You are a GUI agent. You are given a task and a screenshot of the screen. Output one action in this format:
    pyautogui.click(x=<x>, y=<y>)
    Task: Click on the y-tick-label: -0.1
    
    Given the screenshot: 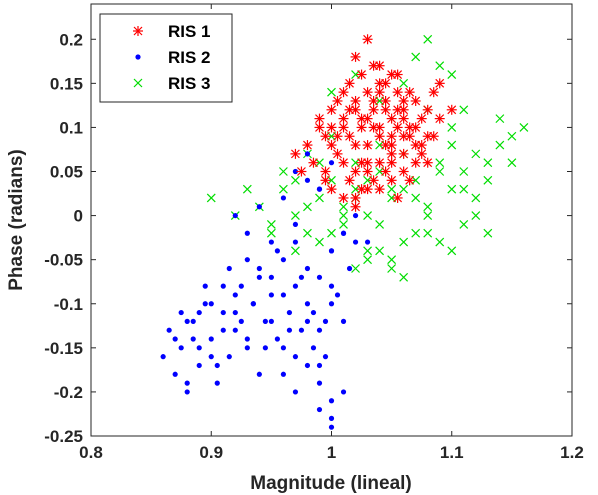 What is the action you would take?
    pyautogui.click(x=68, y=304)
    